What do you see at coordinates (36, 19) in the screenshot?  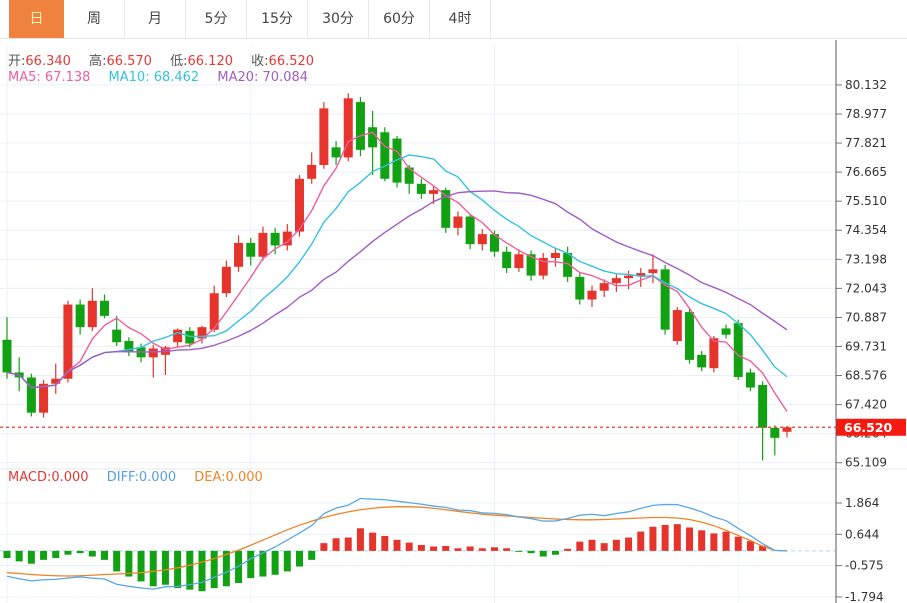 I see `period-tab-day: 日` at bounding box center [36, 19].